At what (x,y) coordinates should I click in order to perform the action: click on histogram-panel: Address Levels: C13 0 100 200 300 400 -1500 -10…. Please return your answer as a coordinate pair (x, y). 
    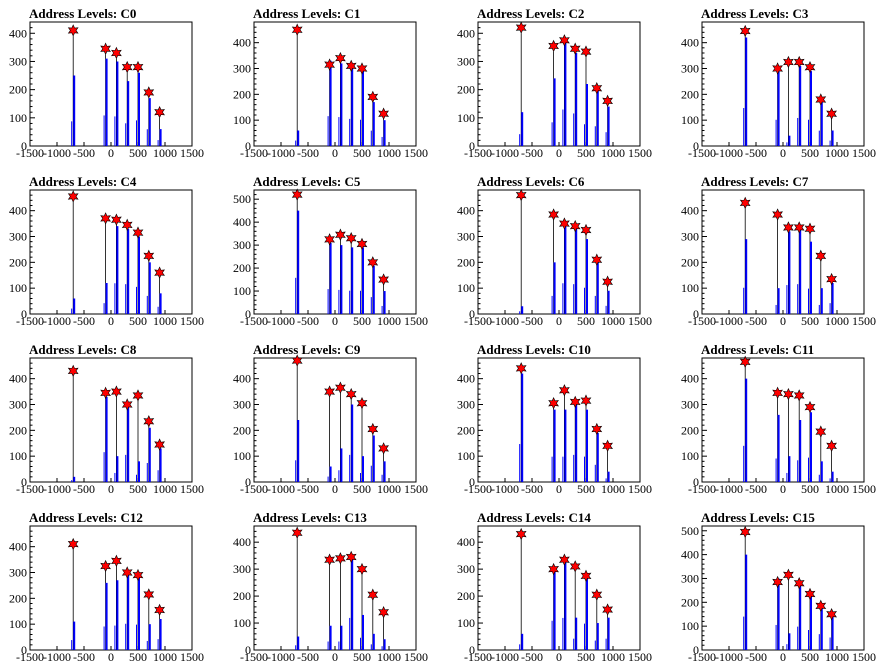
    Looking at the image, I should click on (336, 588).